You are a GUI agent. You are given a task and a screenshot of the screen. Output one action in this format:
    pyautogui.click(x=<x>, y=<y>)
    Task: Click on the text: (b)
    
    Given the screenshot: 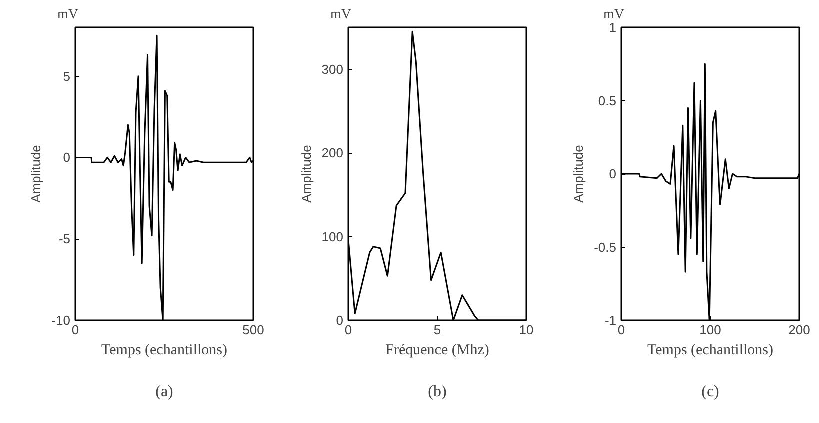 What is the action you would take?
    pyautogui.click(x=437, y=392)
    